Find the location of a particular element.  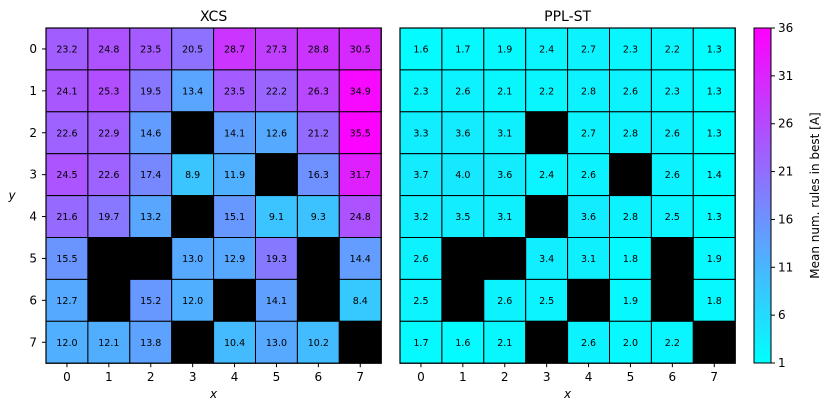

y-tick-label: 3 is located at coordinates (33, 175).